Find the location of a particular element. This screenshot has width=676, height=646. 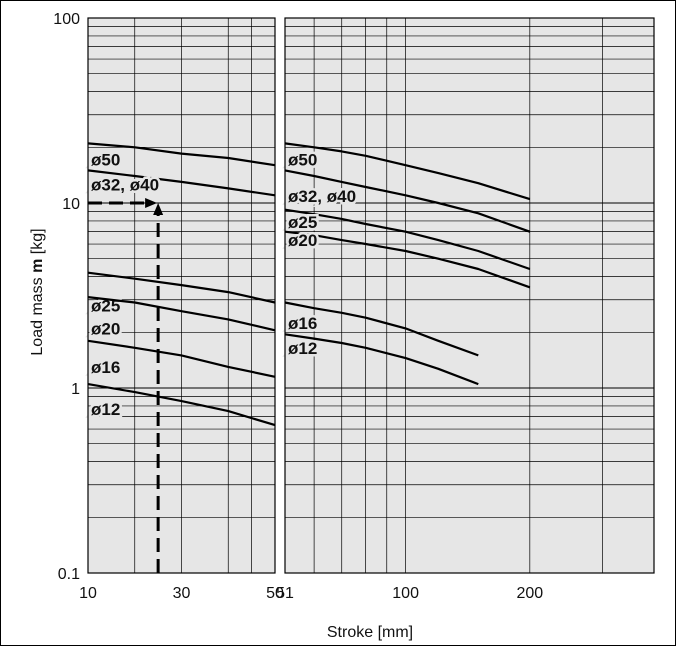

y-tick-label: 1 is located at coordinates (75, 389).